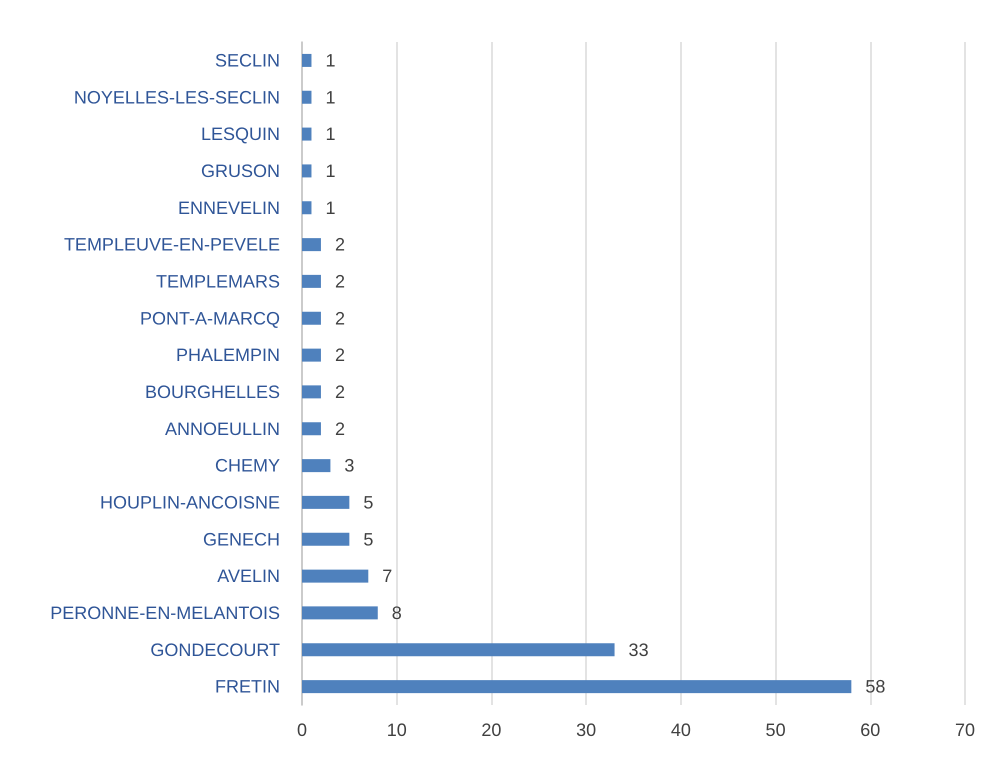 Image resolution: width=994 pixels, height=760 pixels. Describe the element at coordinates (177, 97) in the screenshot. I see `y-tick-label: NOYELLES-LES-SECLIN` at that location.